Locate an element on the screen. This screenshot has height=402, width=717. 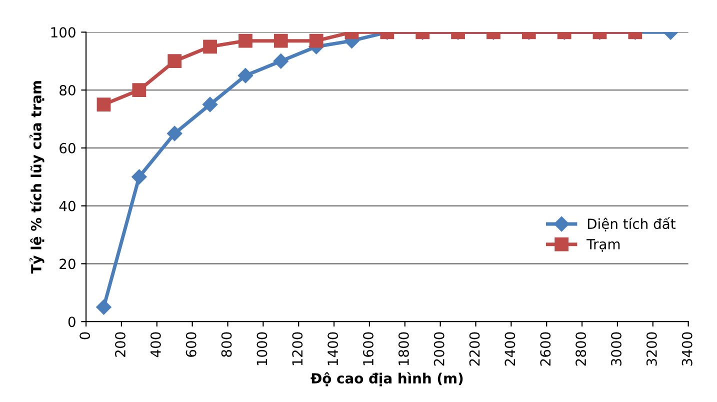
y-tick-label: 100 is located at coordinates (63, 32).